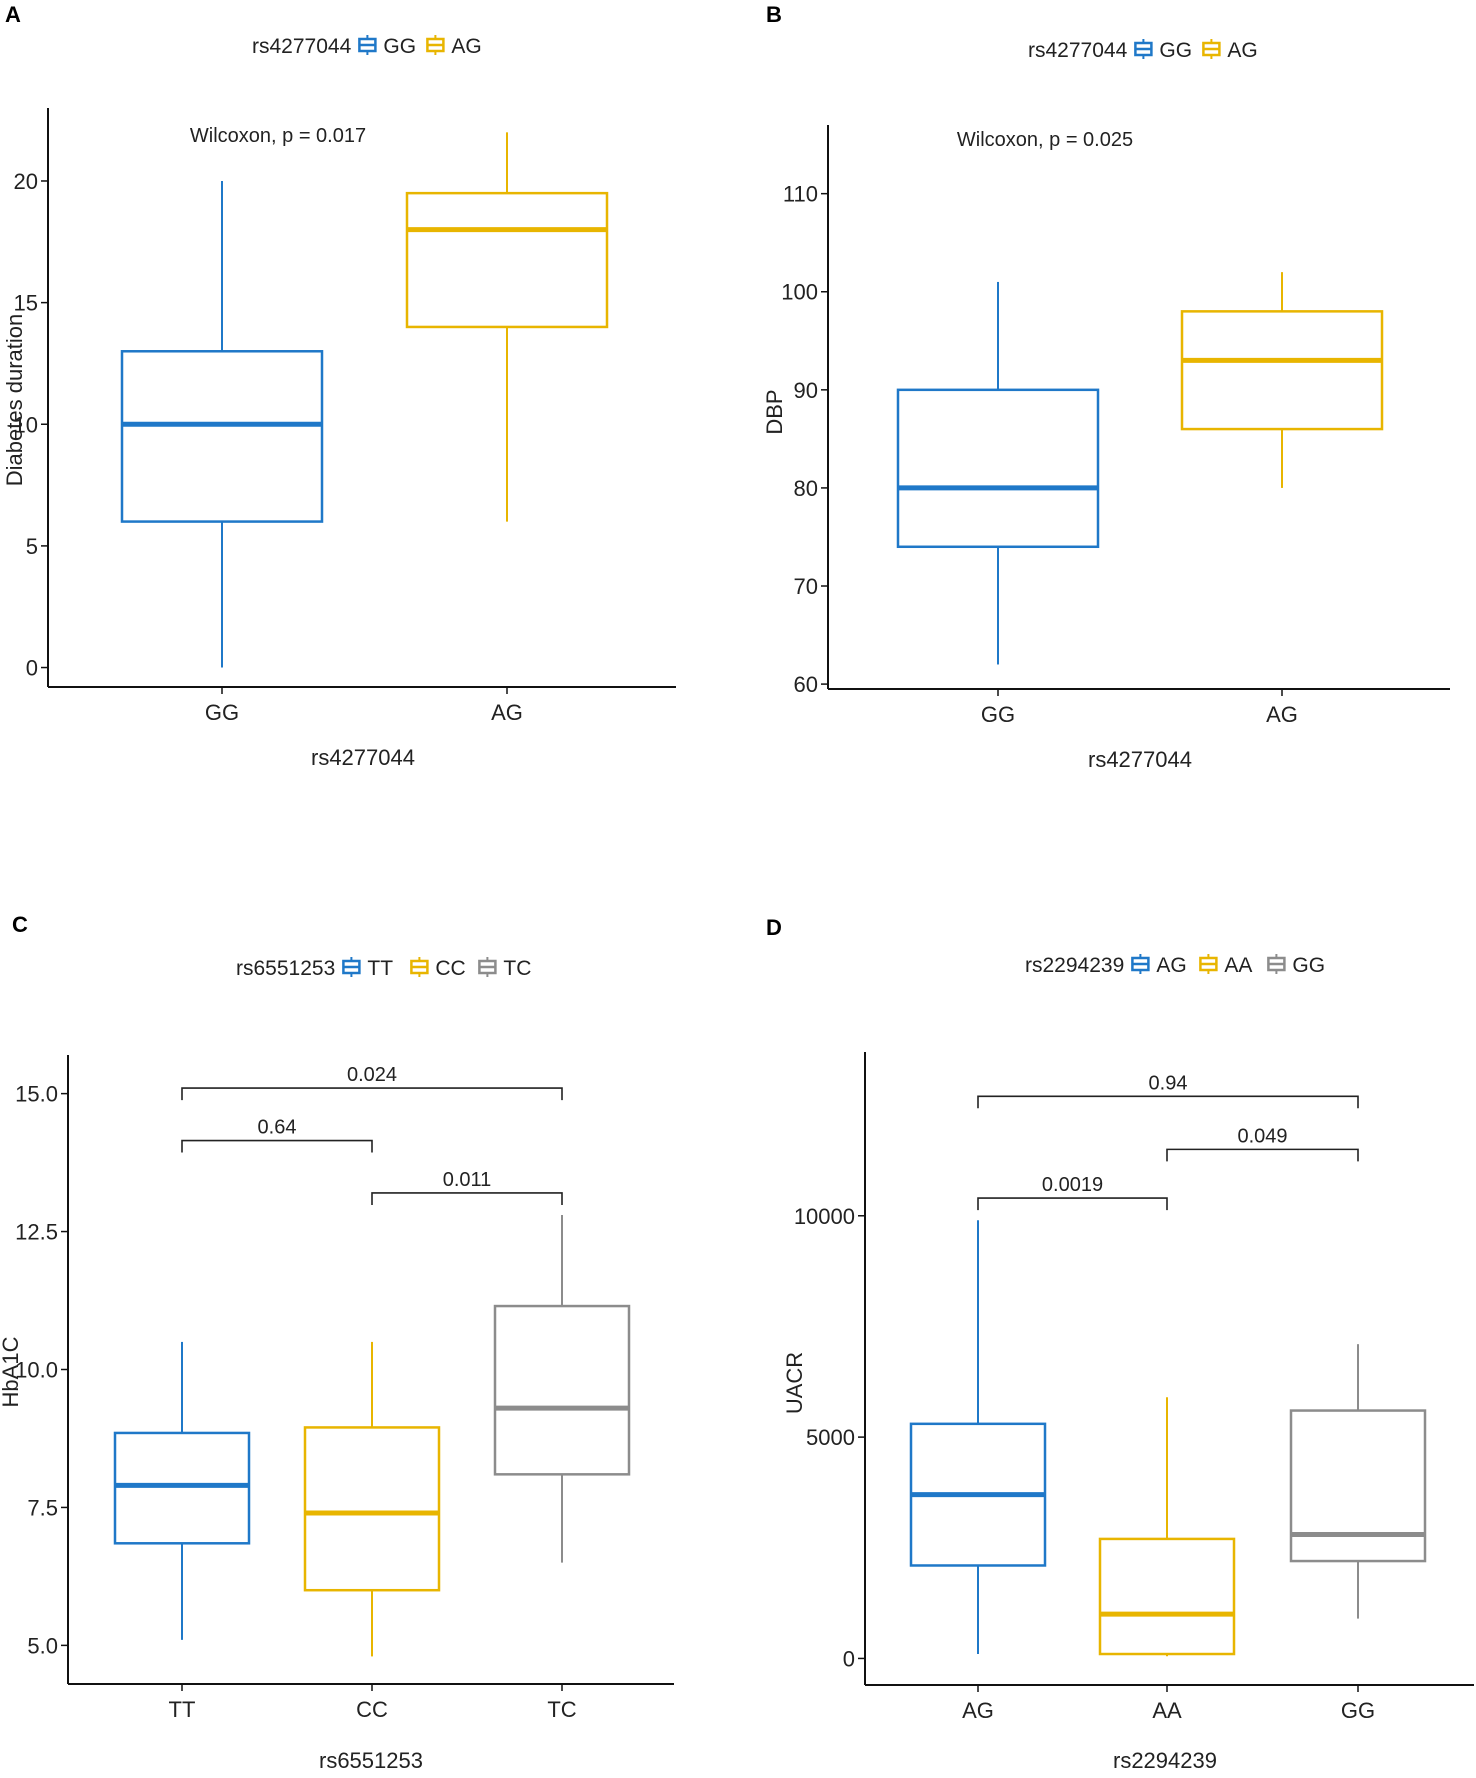 Image resolution: width=1476 pixels, height=1778 pixels. I want to click on p-value-label: 0.64, so click(277, 1128).